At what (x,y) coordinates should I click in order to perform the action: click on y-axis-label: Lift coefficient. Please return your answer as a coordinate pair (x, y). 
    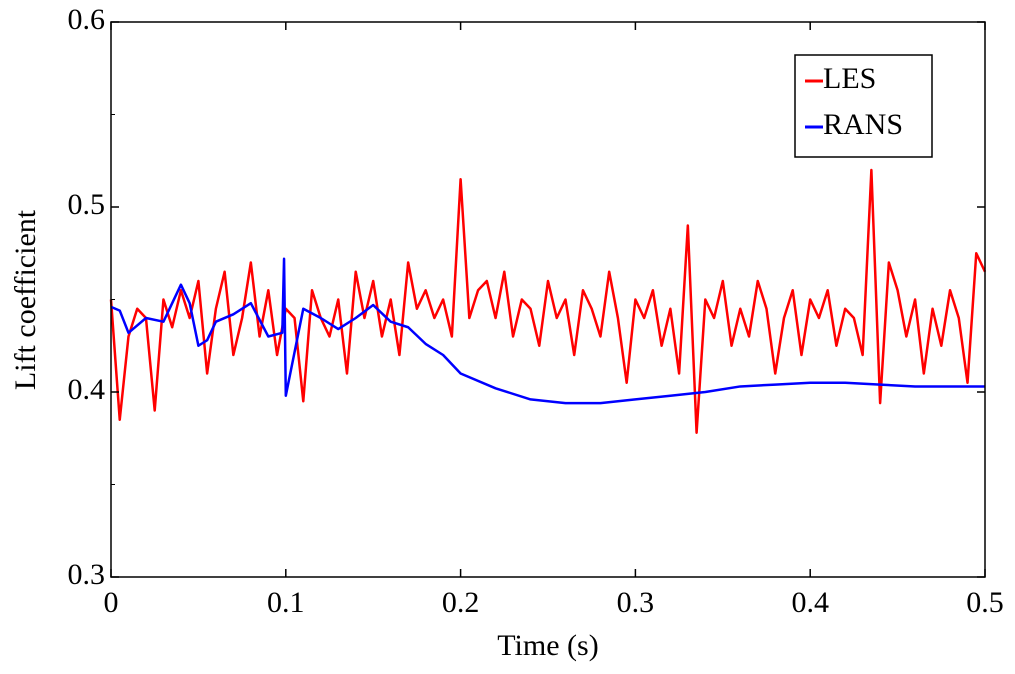
    Looking at the image, I should click on (25, 299).